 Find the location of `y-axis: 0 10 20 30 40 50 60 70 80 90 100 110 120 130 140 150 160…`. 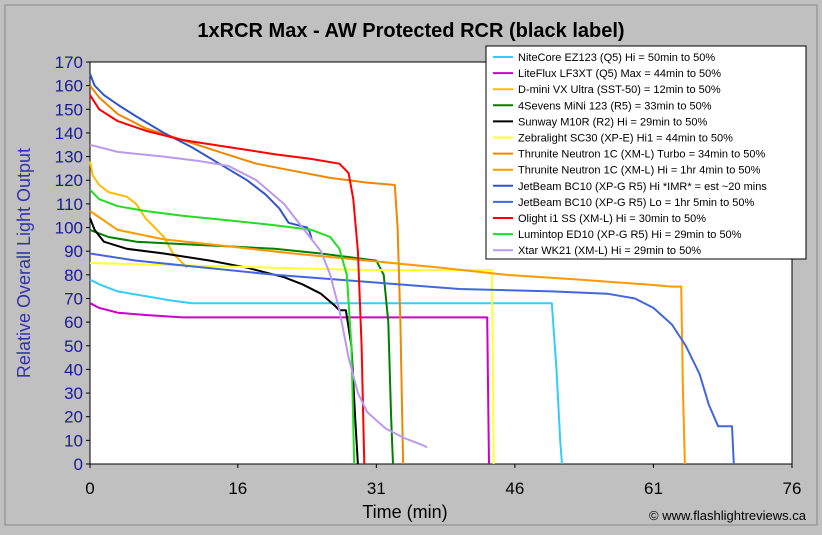

y-axis: 0 10 20 30 40 50 60 70 80 90 100 110 120 130 140 150 160… is located at coordinates (72, 263).